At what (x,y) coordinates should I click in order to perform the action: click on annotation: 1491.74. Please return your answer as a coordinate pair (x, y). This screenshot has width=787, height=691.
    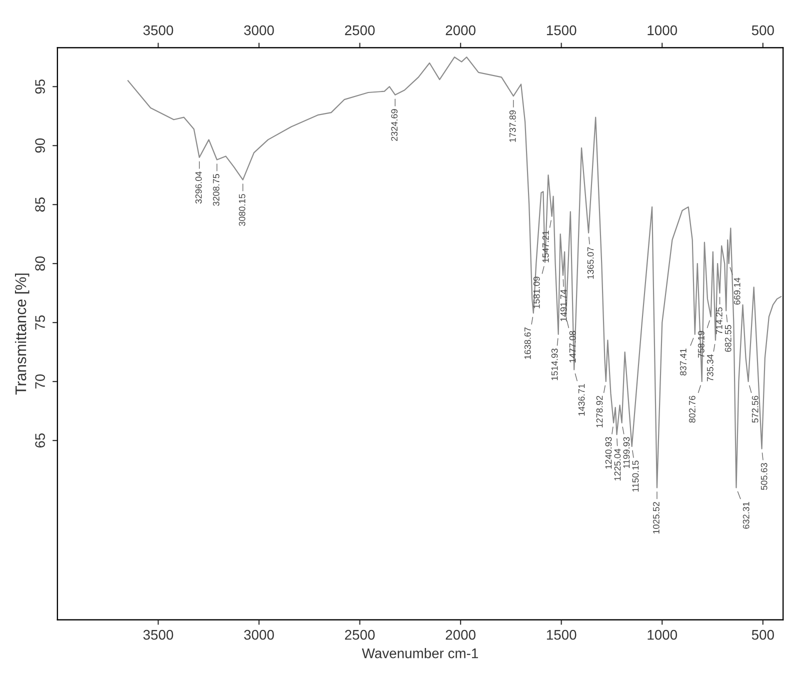
    Looking at the image, I should click on (563, 306).